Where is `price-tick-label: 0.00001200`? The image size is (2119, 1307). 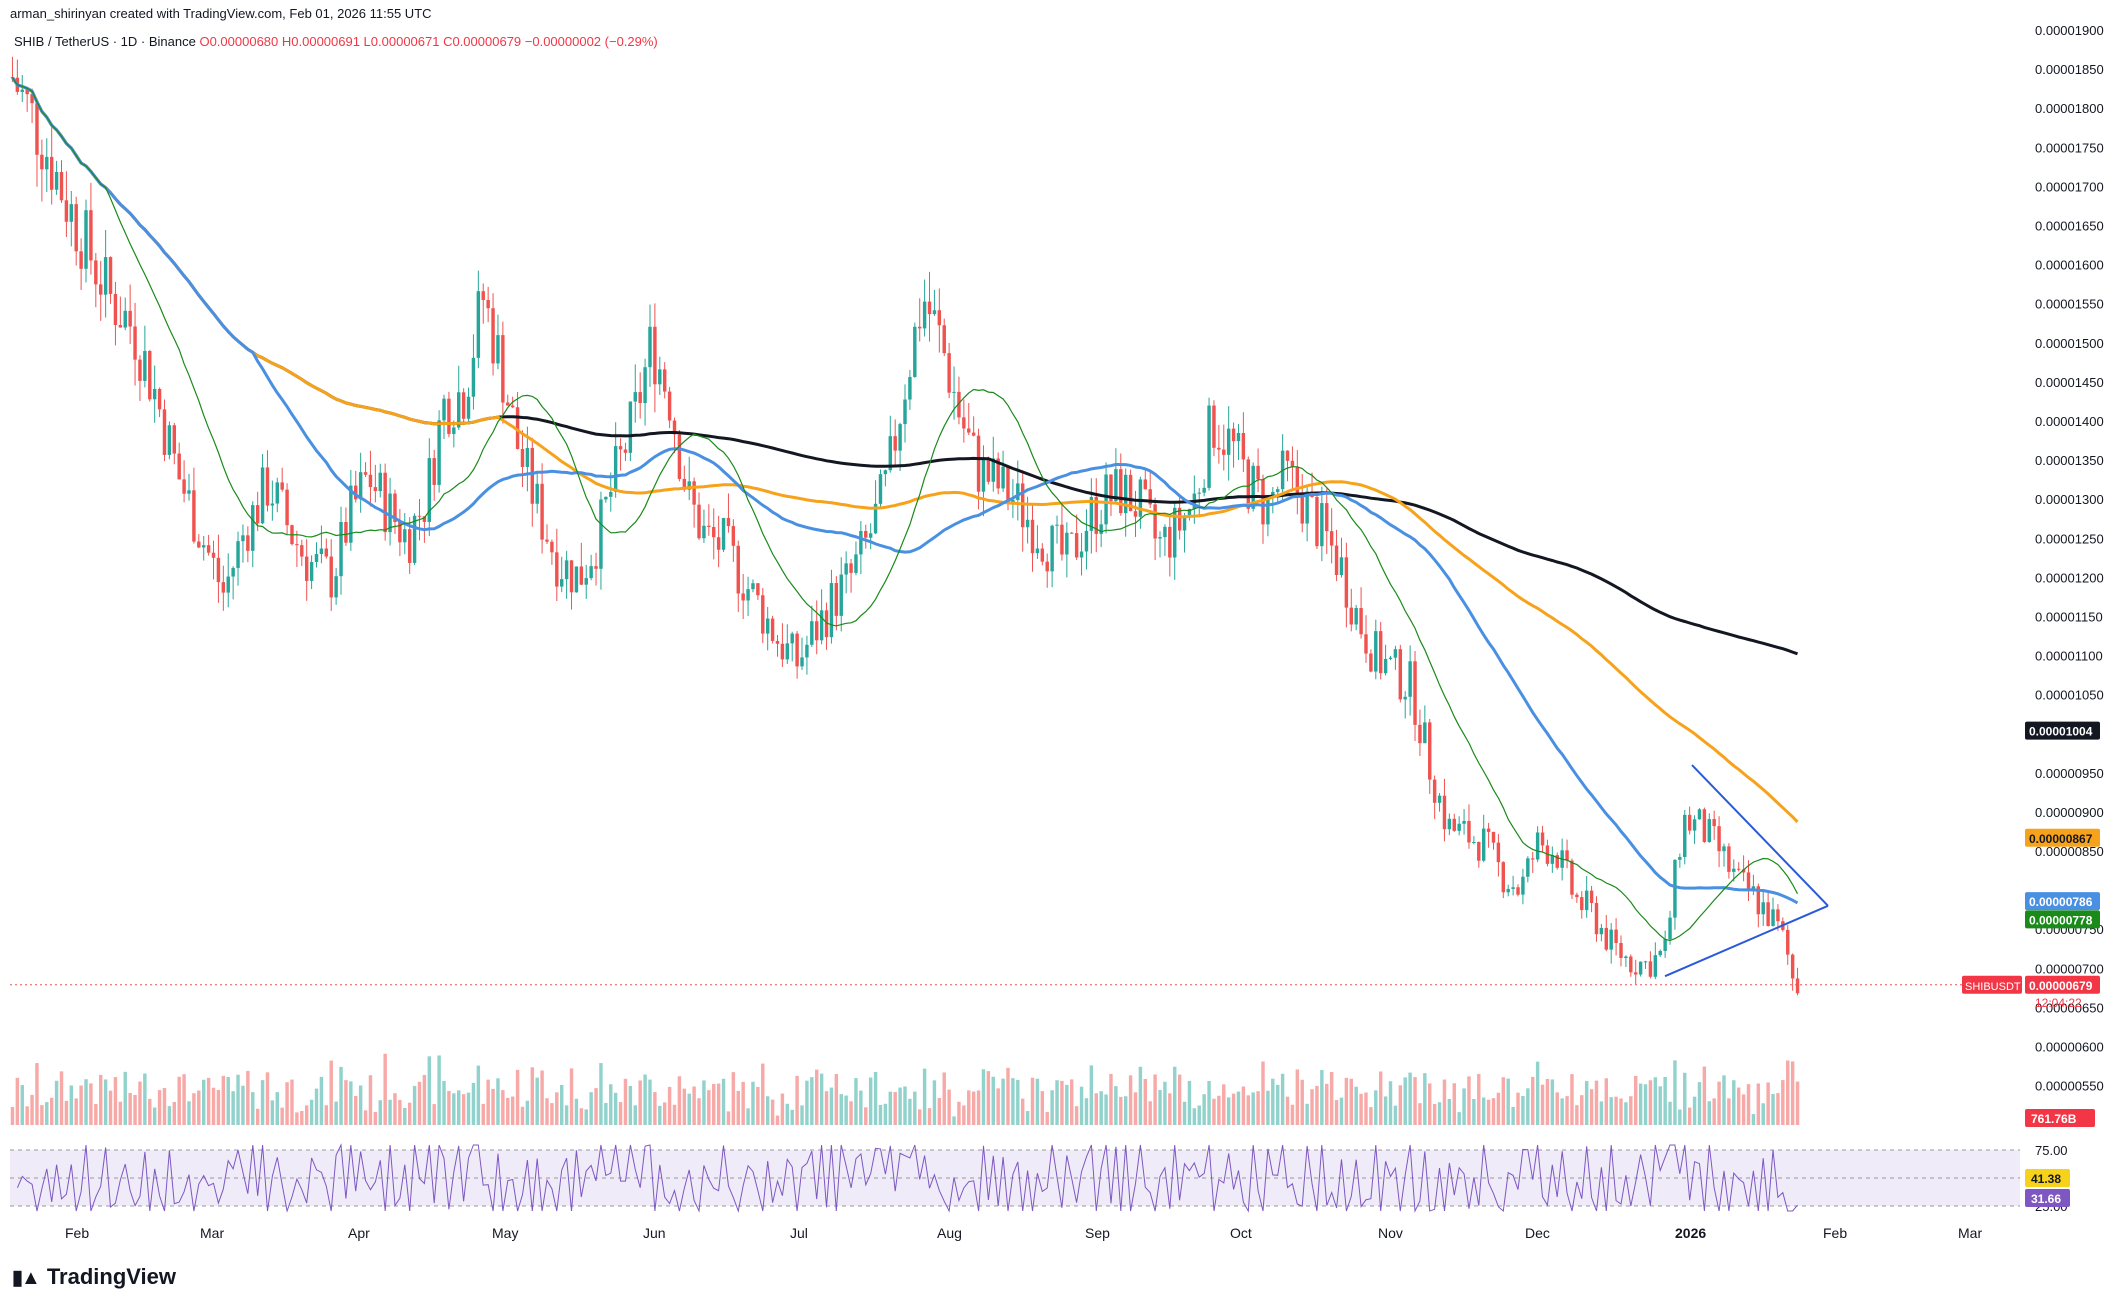 price-tick-label: 0.00001200 is located at coordinates (2069, 577).